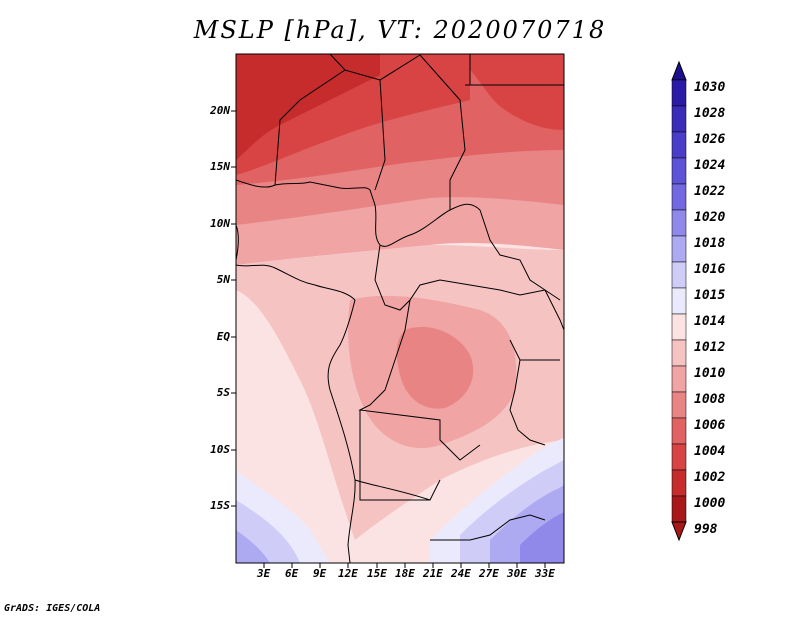 The height and width of the screenshot is (618, 800). Describe the element at coordinates (710, 295) in the screenshot. I see `colorbar-label: 1015` at that location.